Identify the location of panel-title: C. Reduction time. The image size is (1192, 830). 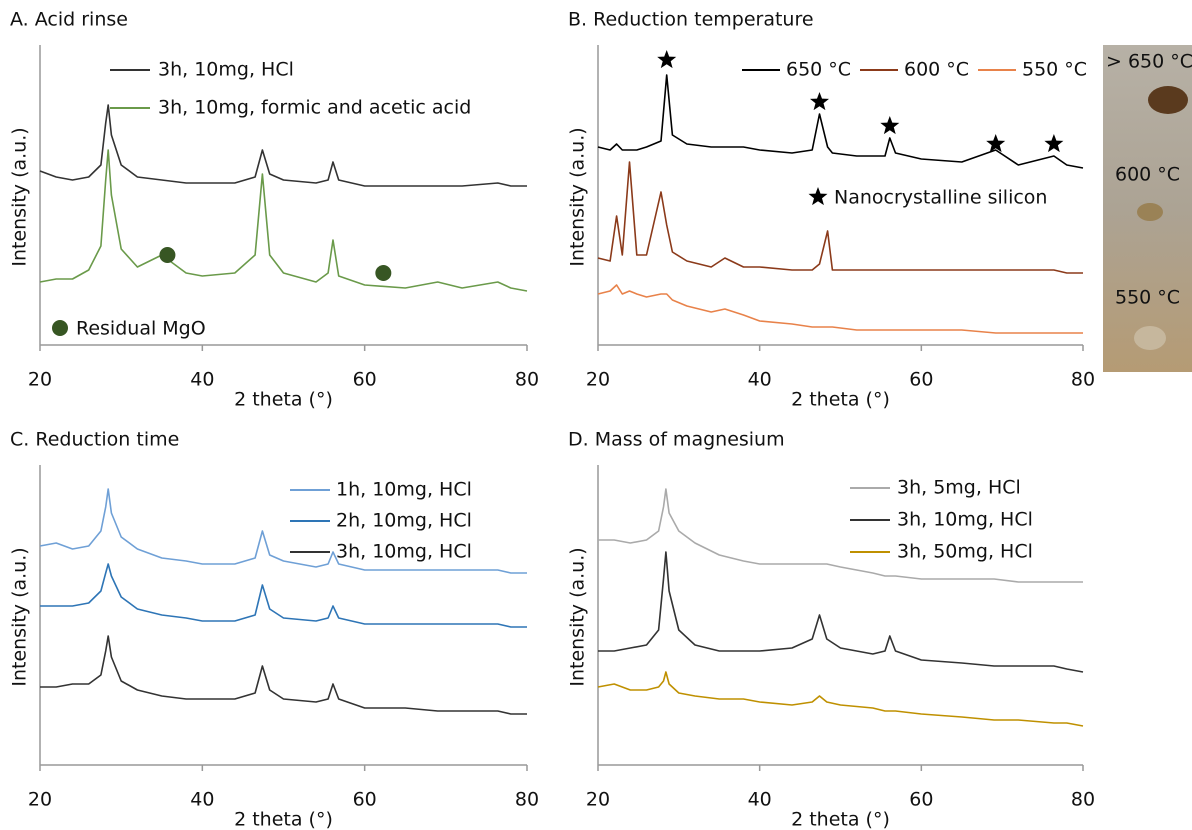
(94, 440).